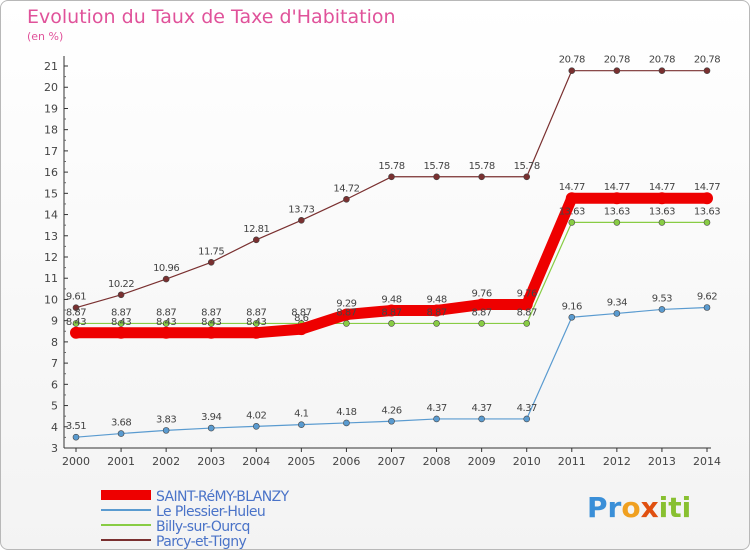  I want to click on data-label: 9.34, so click(617, 302).